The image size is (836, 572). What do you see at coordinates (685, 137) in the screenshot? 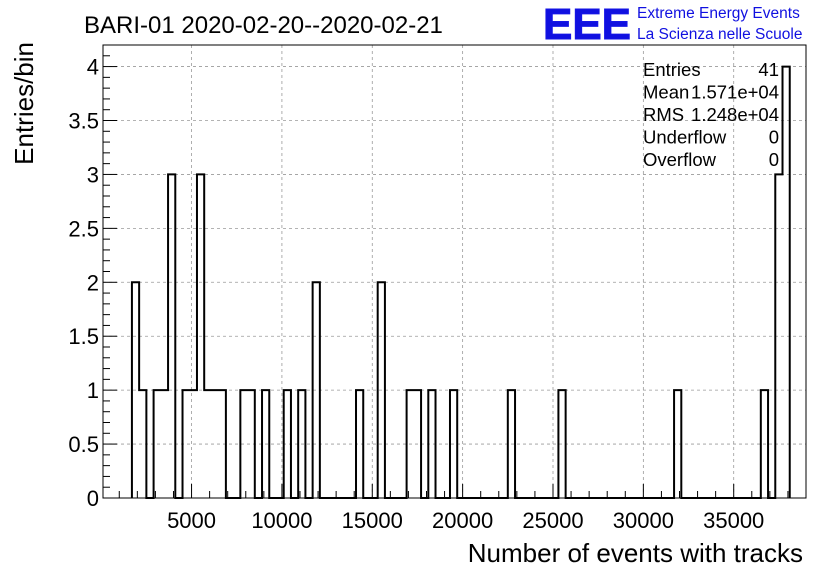
I see `stats-label: Underflow` at bounding box center [685, 137].